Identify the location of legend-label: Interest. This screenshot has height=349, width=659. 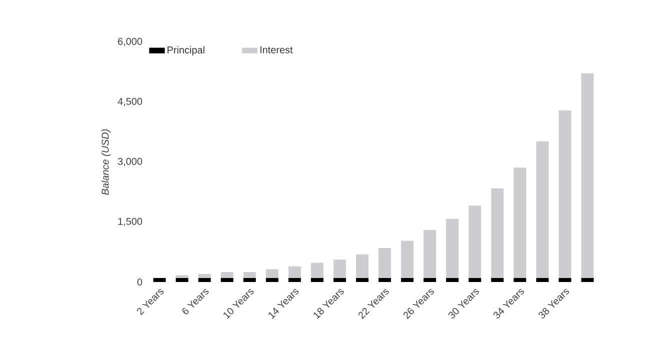
(276, 50).